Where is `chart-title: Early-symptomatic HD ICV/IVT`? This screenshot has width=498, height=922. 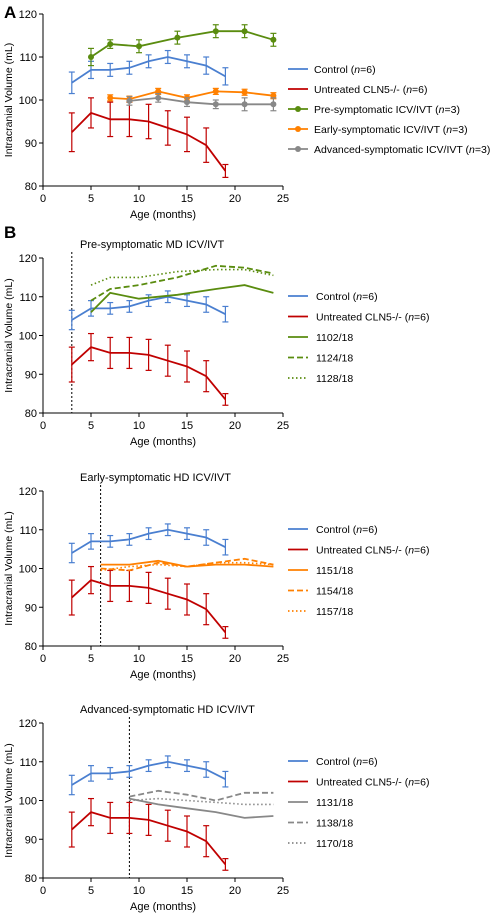 chart-title: Early-symptomatic HD ICV/IVT is located at coordinates (155, 478).